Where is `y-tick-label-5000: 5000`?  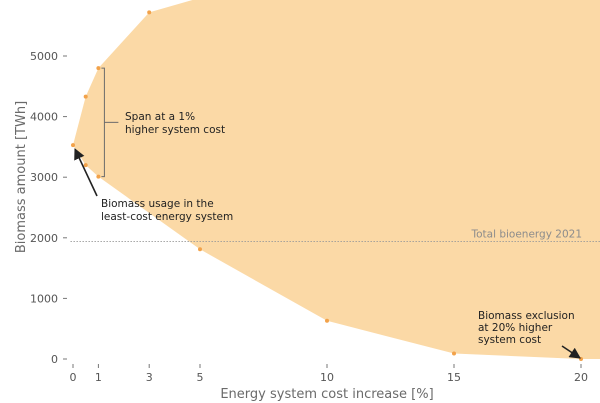
y-tick-label-5000: 5000 is located at coordinates (44, 56).